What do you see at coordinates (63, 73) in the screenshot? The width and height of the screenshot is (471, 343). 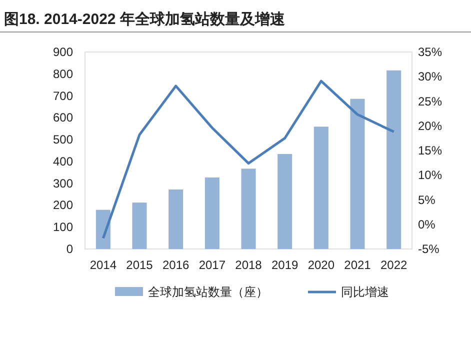 I see `y-tick-label: 800` at bounding box center [63, 73].